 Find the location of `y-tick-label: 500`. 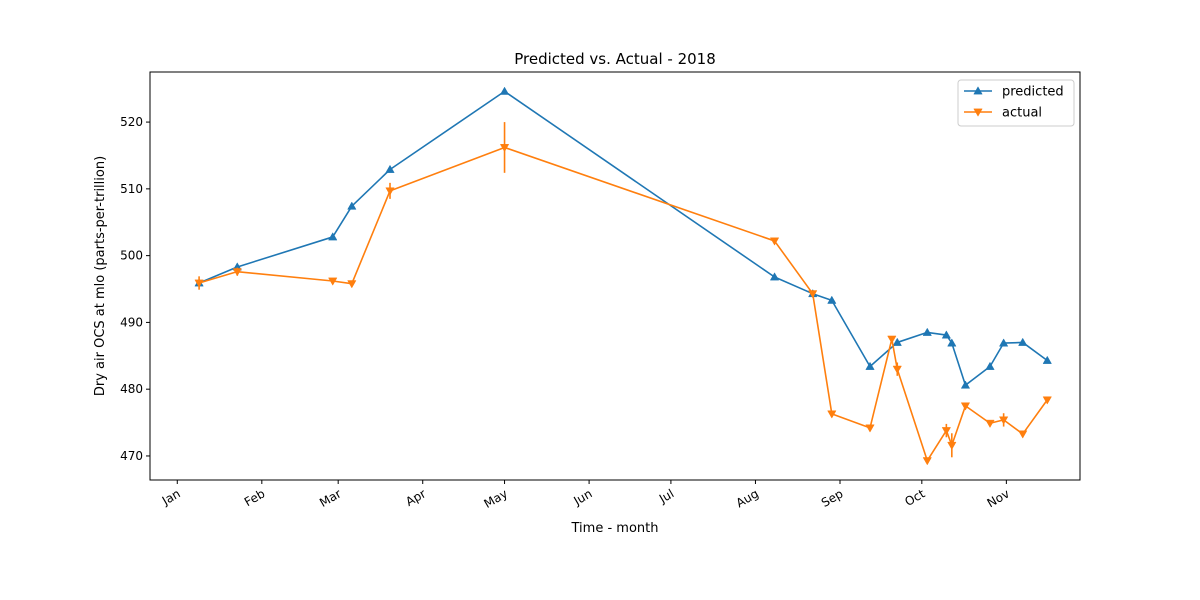

y-tick-label: 500 is located at coordinates (131, 256).